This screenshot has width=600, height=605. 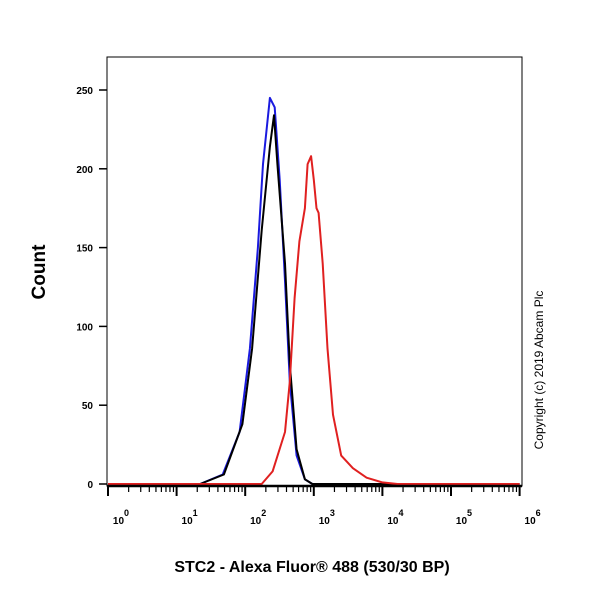 What do you see at coordinates (464, 517) in the screenshot?
I see `x-tick-label: 10⁵` at bounding box center [464, 517].